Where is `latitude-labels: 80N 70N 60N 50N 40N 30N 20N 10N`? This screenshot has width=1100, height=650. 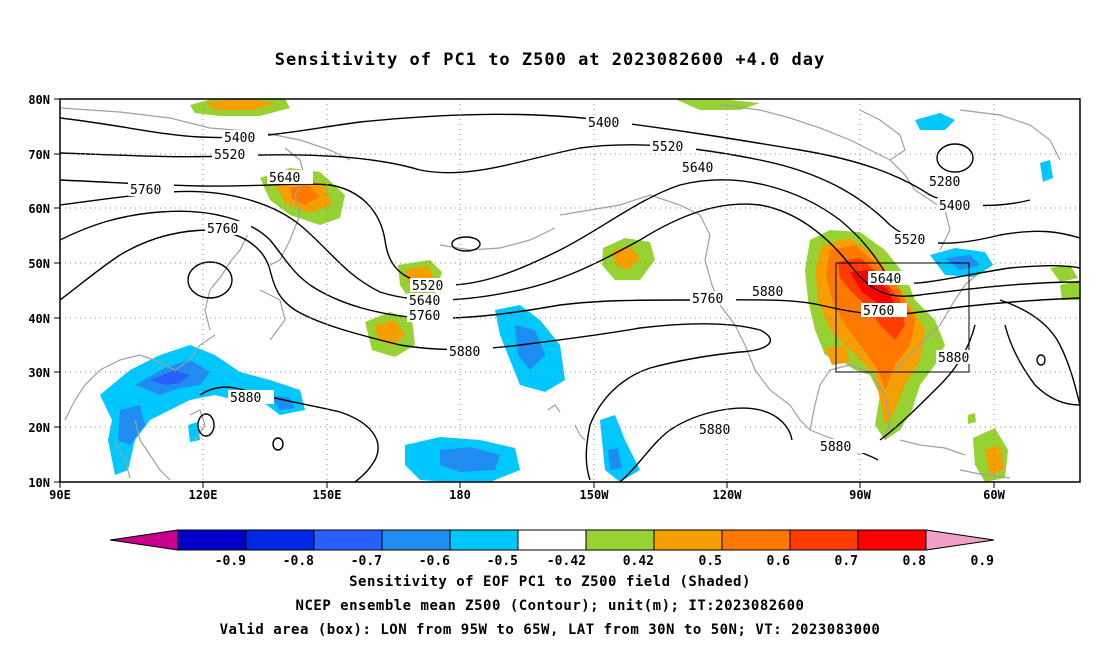 latitude-labels: 80N 70N 60N 50N 40N 30N 20N 10N is located at coordinates (39, 291).